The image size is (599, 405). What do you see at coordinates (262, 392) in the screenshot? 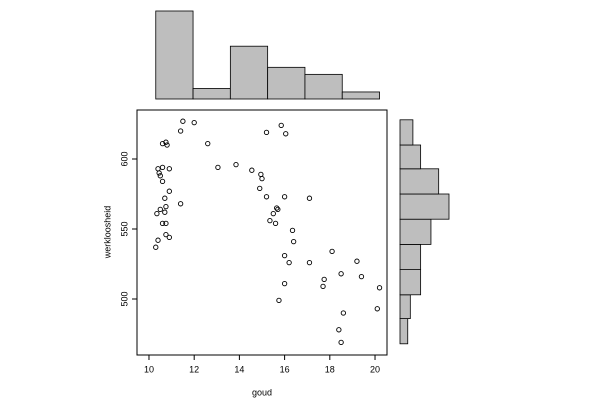
I see `x-axis-label: goud` at bounding box center [262, 392].